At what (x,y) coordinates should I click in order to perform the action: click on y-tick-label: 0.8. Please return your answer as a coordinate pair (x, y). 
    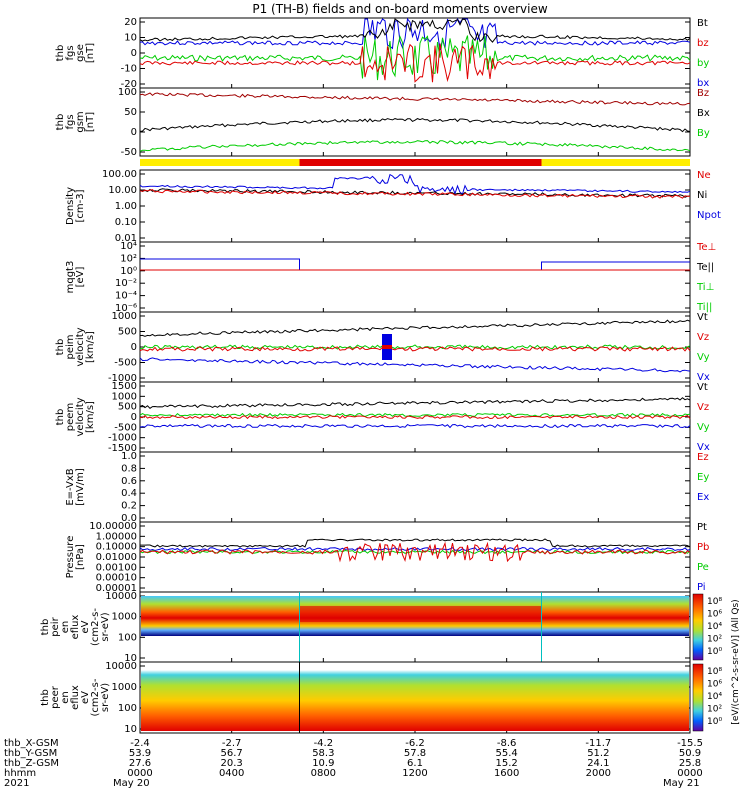
    Looking at the image, I should click on (129, 468).